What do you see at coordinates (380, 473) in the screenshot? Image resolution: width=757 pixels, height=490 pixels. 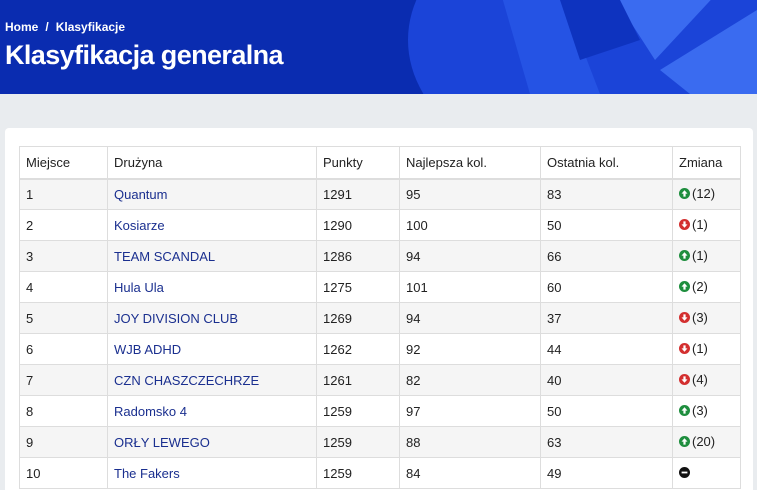 I see `table-row: 10 The Fakers 1259 84 49` at bounding box center [380, 473].